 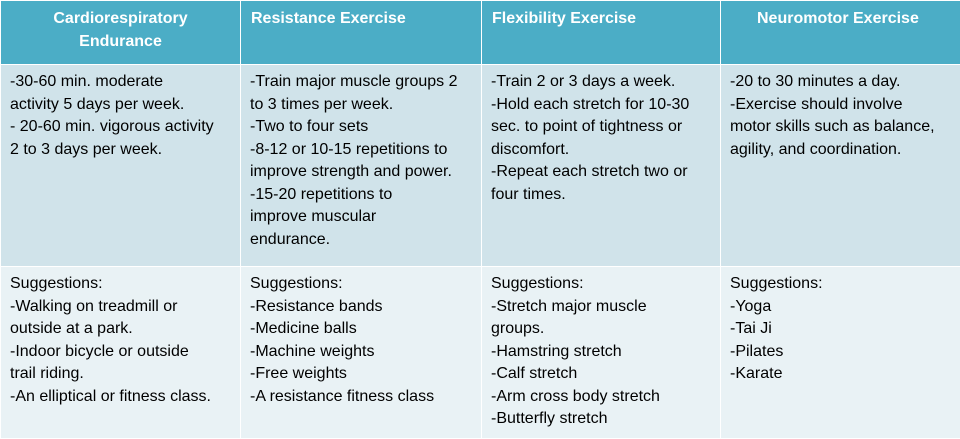 What do you see at coordinates (575, 396) in the screenshot?
I see `cell-text-line: -Arm cross body stretch` at bounding box center [575, 396].